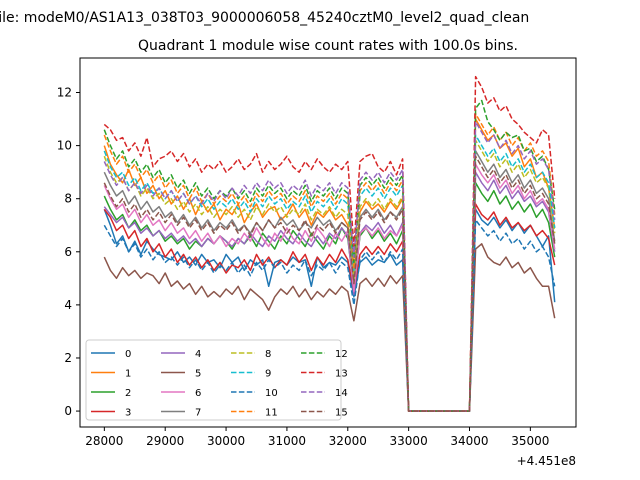  What do you see at coordinates (68, 358) in the screenshot?
I see `y-tick-label: 2` at bounding box center [68, 358].